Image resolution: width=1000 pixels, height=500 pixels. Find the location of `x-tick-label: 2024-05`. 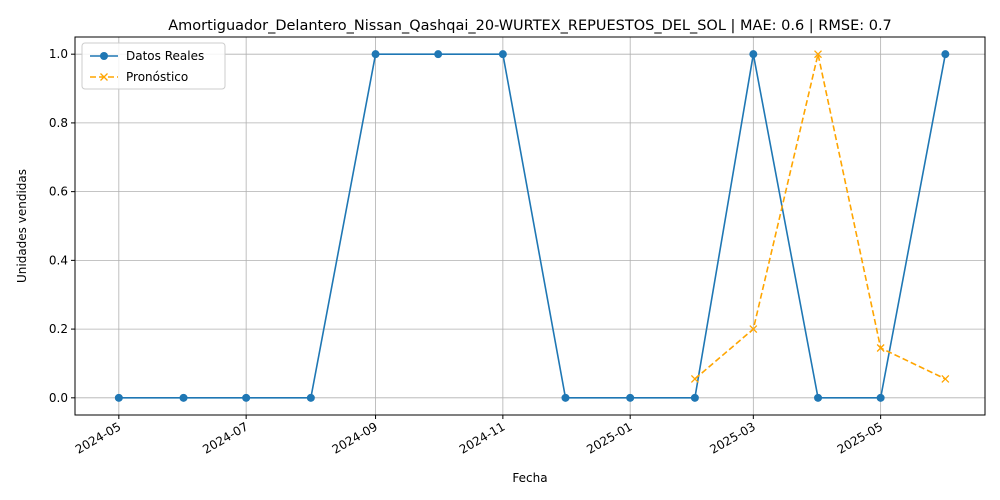

x-tick-label: 2024-05 is located at coordinates (98, 437).